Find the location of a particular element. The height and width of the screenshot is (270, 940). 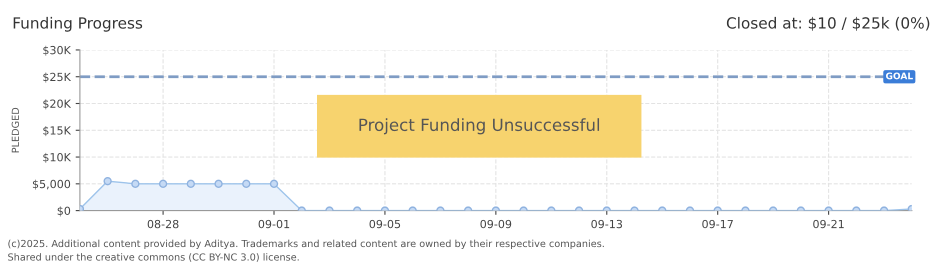

x-tick-label: 08-28 is located at coordinates (163, 224).